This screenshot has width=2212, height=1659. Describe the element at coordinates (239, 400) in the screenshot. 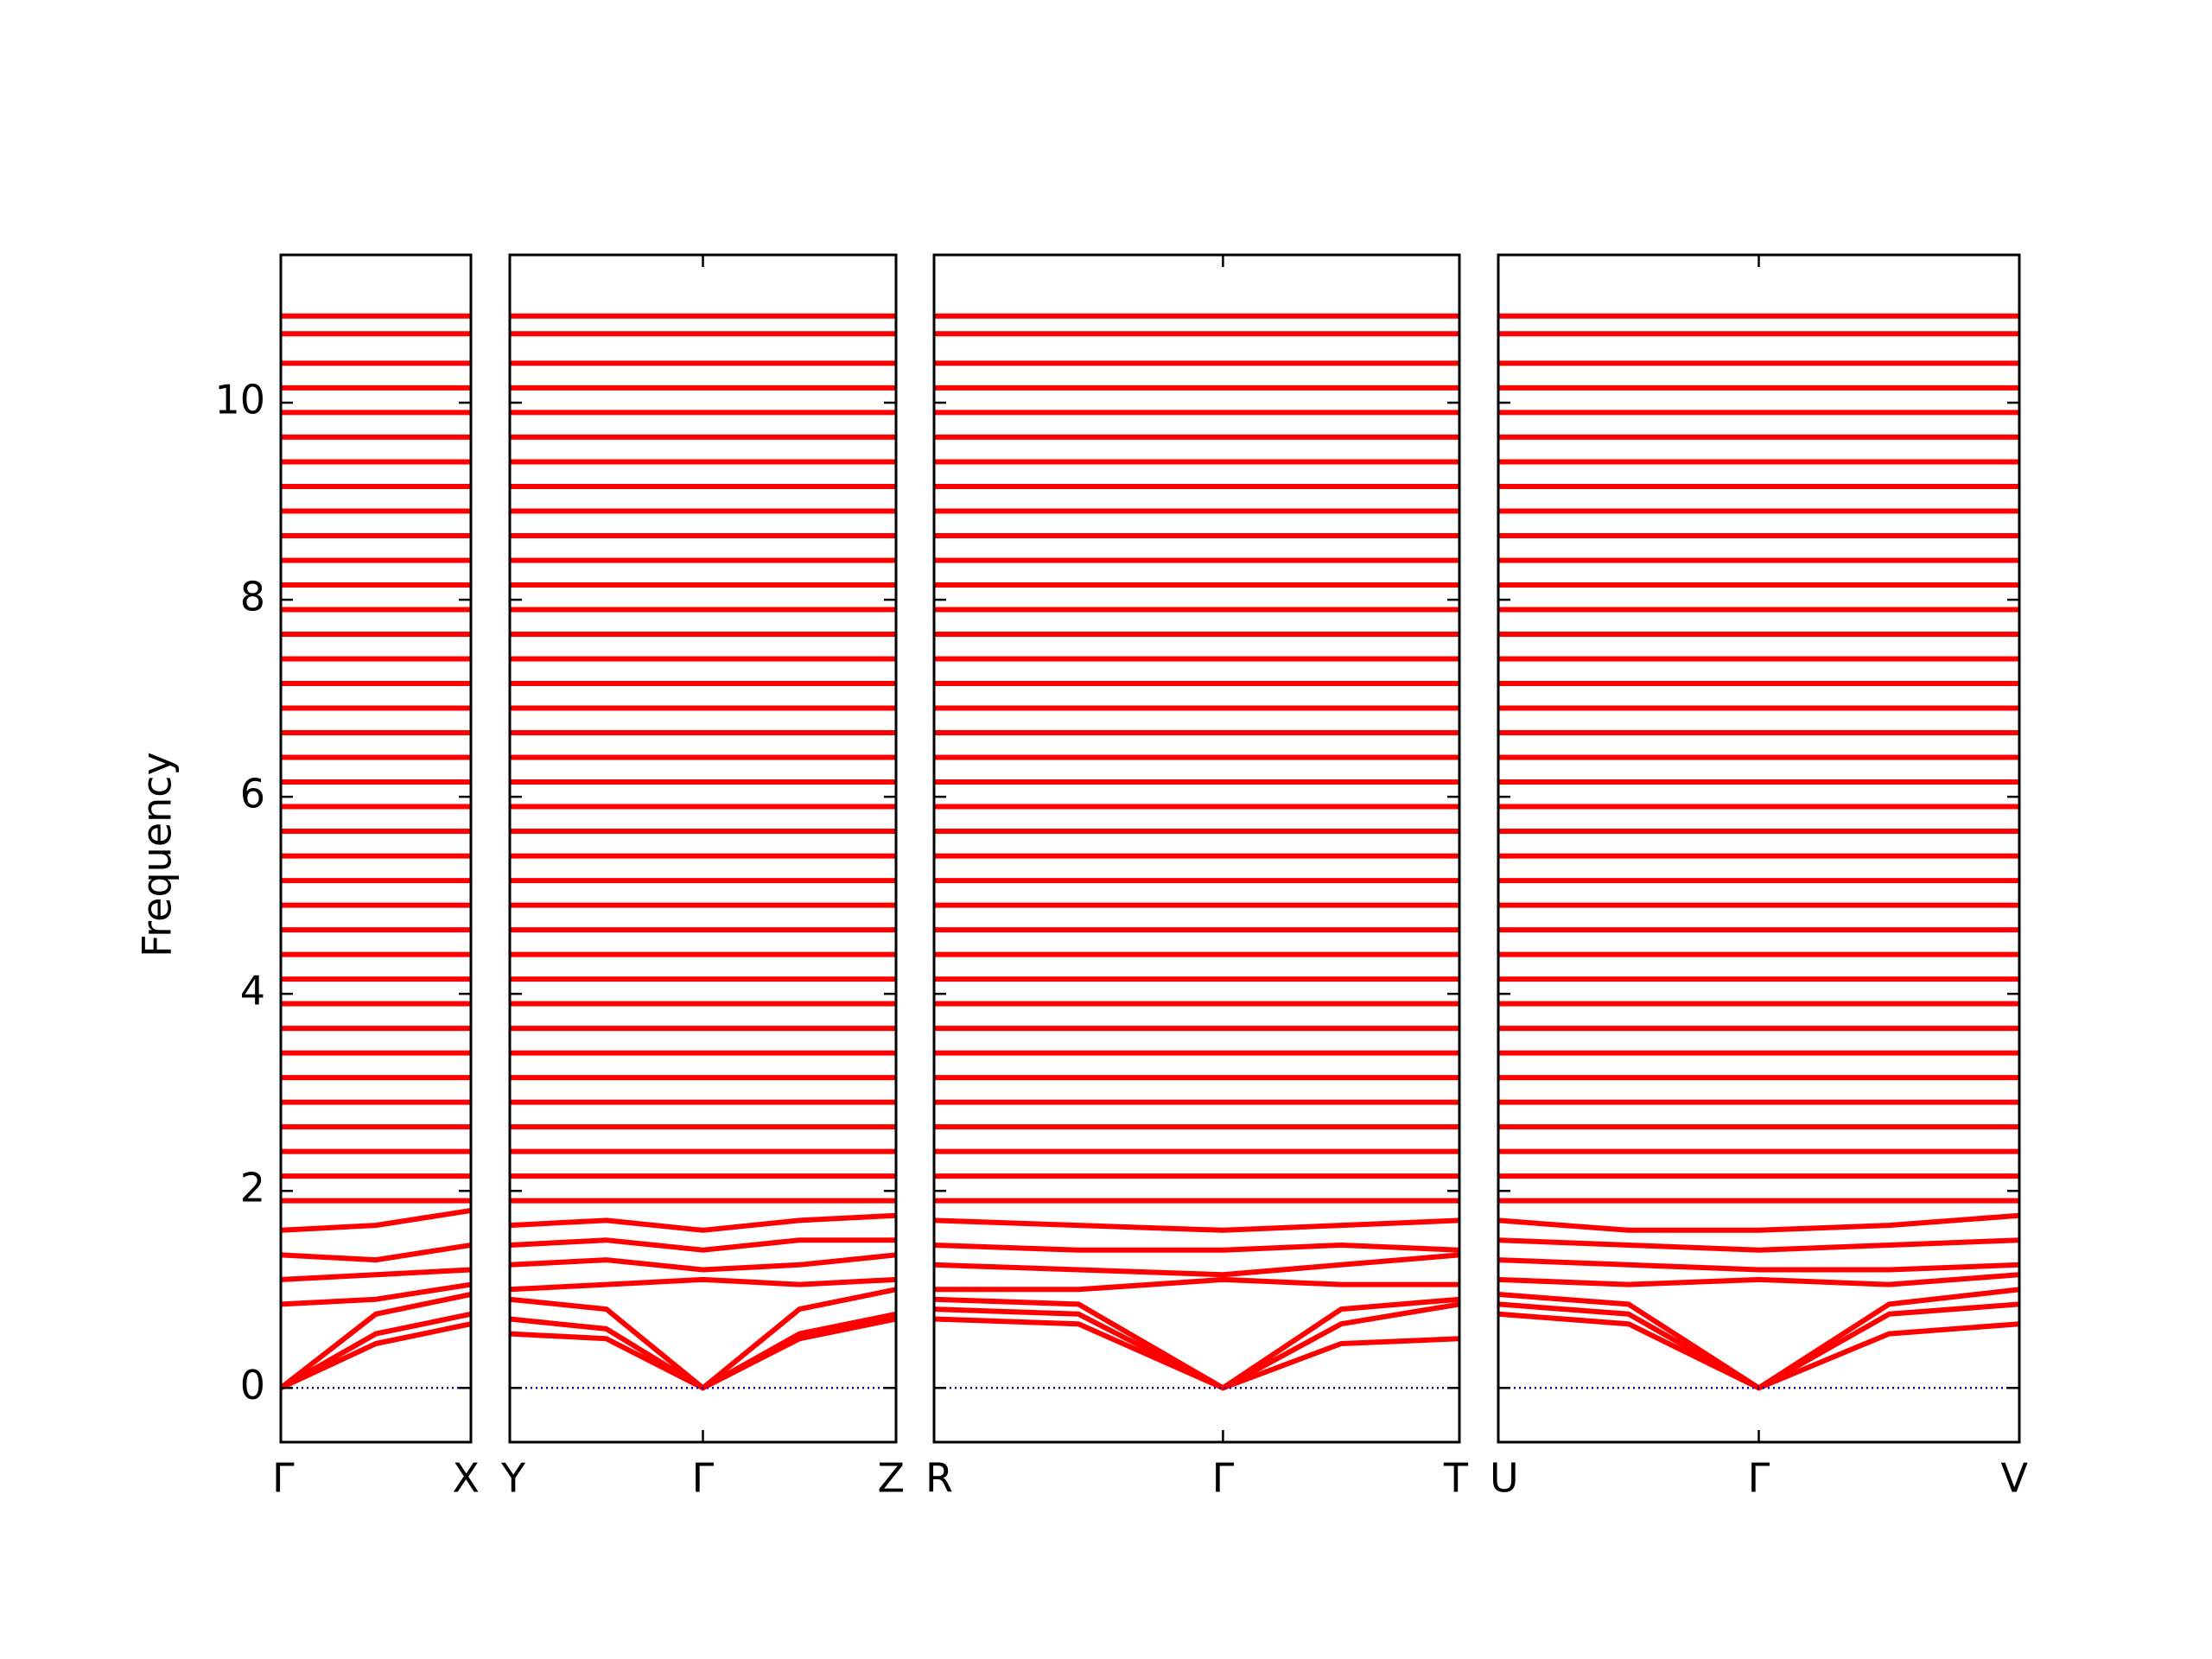

I see `y-tick-label: 10` at that location.